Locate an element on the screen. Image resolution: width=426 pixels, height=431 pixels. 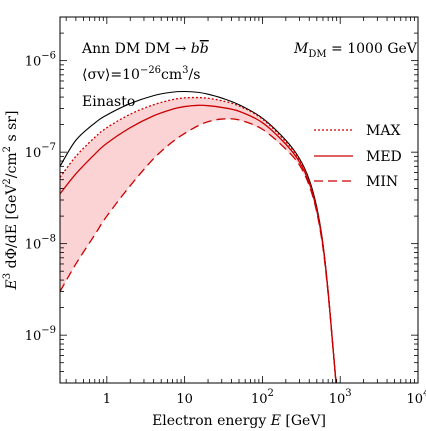
y-tick-label: 10⁻⁹ is located at coordinates (40, 334).